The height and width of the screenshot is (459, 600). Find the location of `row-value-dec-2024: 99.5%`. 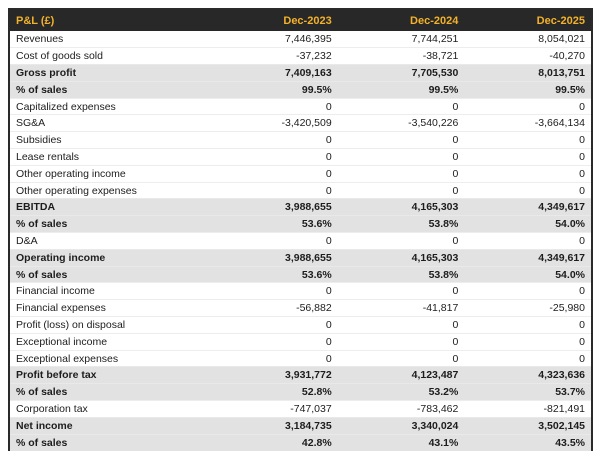

row-value-dec-2024: 99.5% is located at coordinates (401, 89).